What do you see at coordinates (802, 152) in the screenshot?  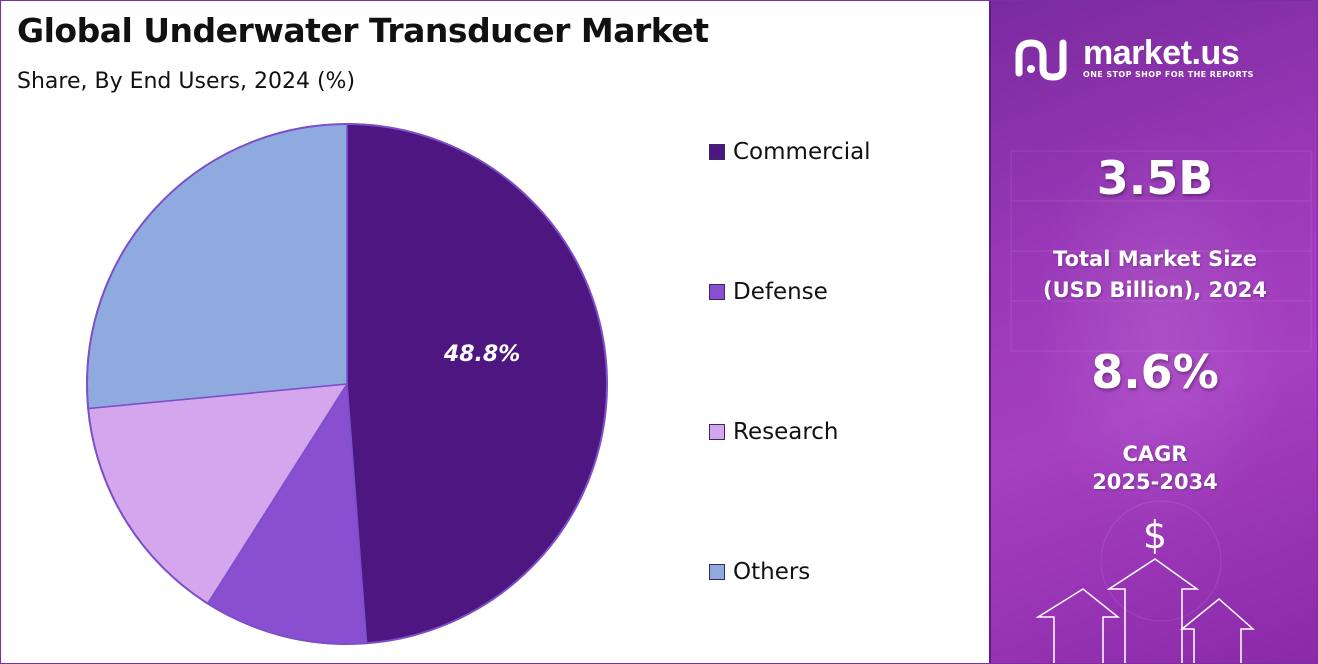 I see `legend-label-commercial: Commercial` at bounding box center [802, 152].